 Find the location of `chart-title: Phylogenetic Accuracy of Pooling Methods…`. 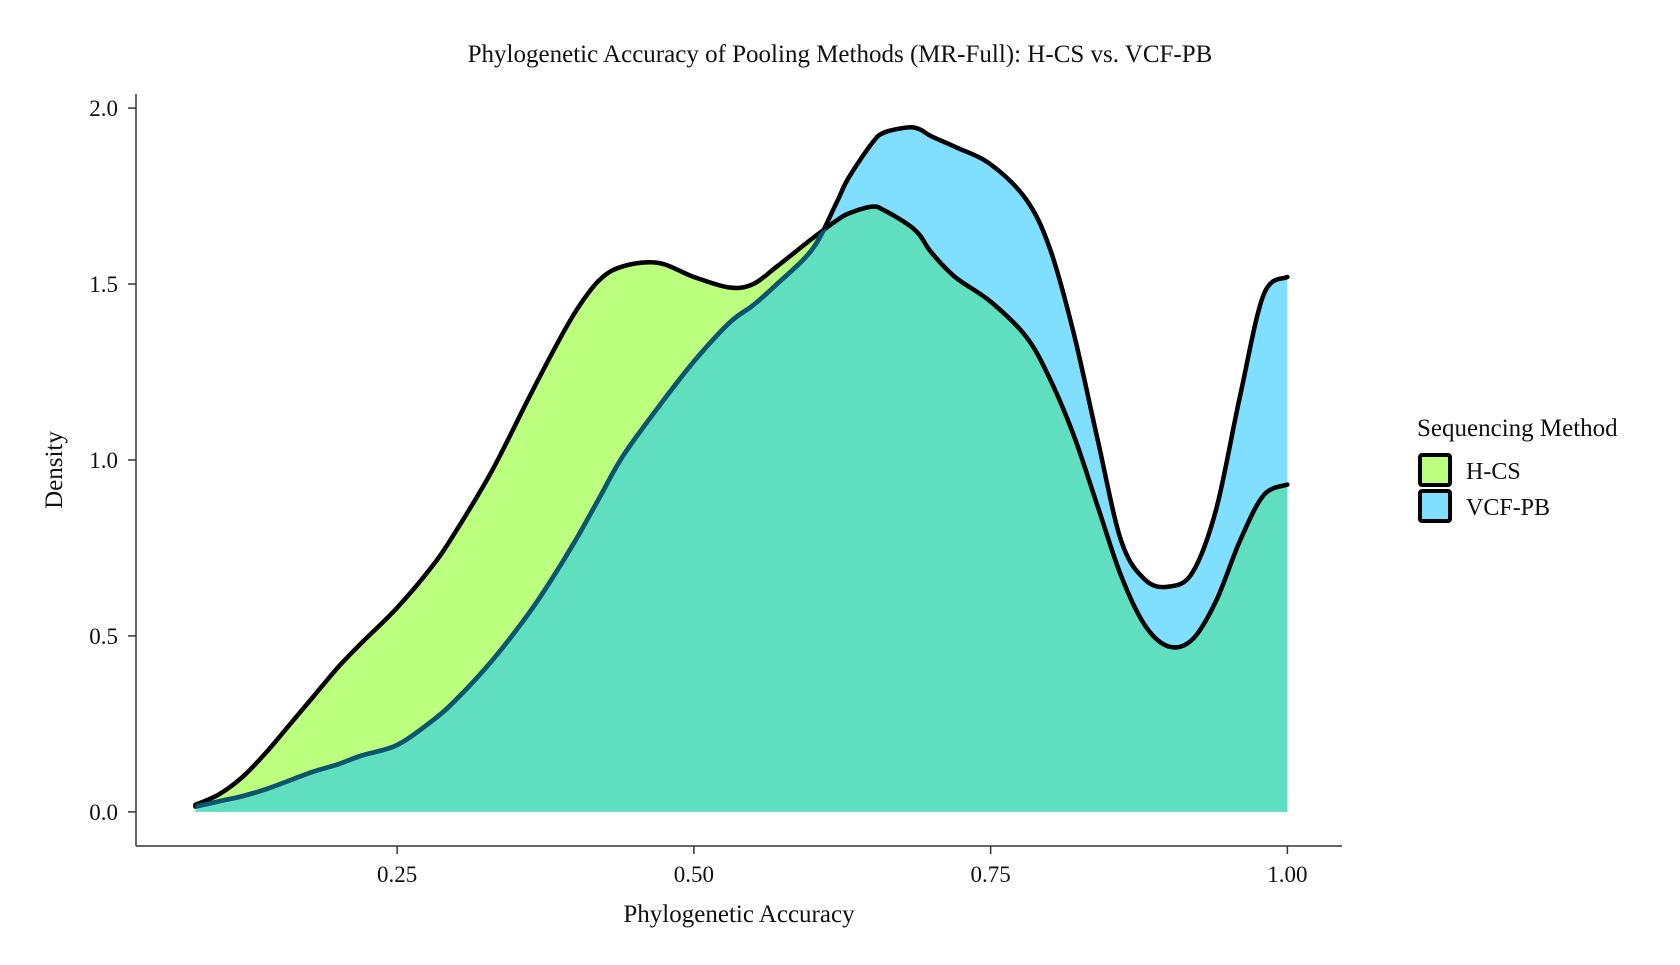

chart-title: Phylogenetic Accuracy of Pooling Methods… is located at coordinates (840, 54).